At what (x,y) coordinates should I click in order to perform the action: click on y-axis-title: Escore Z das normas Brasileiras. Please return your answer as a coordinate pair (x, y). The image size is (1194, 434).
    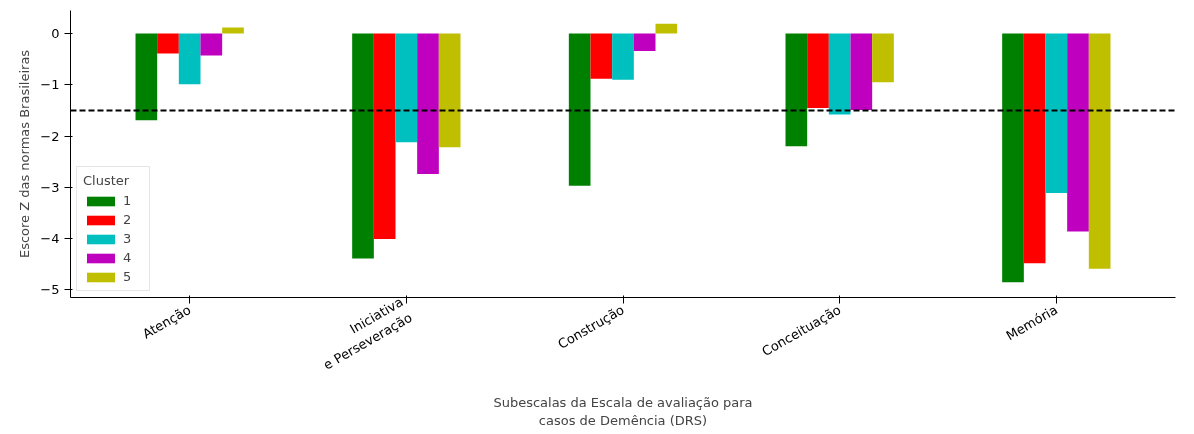
    Looking at the image, I should click on (25, 154).